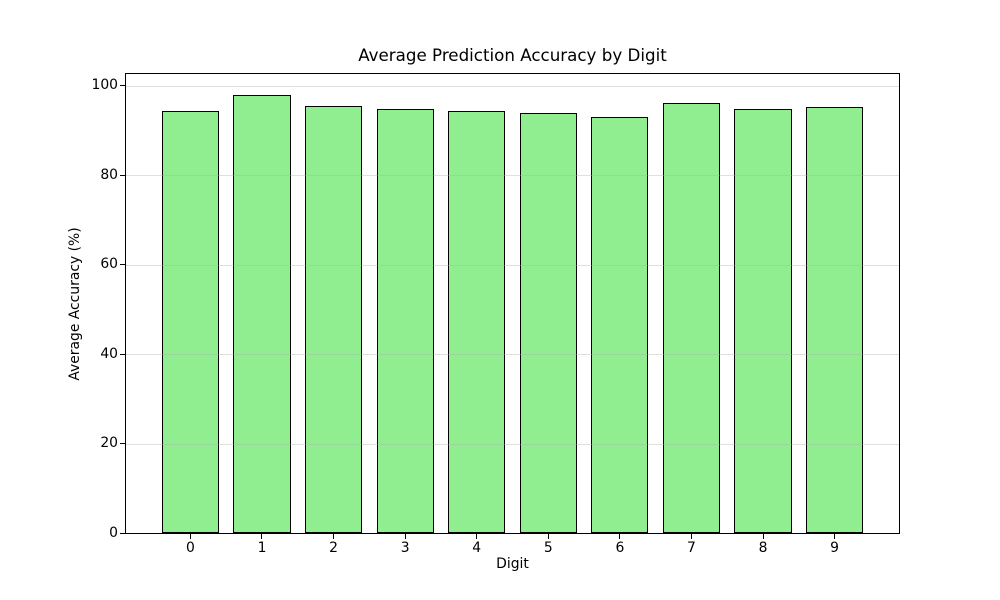  Describe the element at coordinates (512, 564) in the screenshot. I see `x-axis-label: Digit` at that location.